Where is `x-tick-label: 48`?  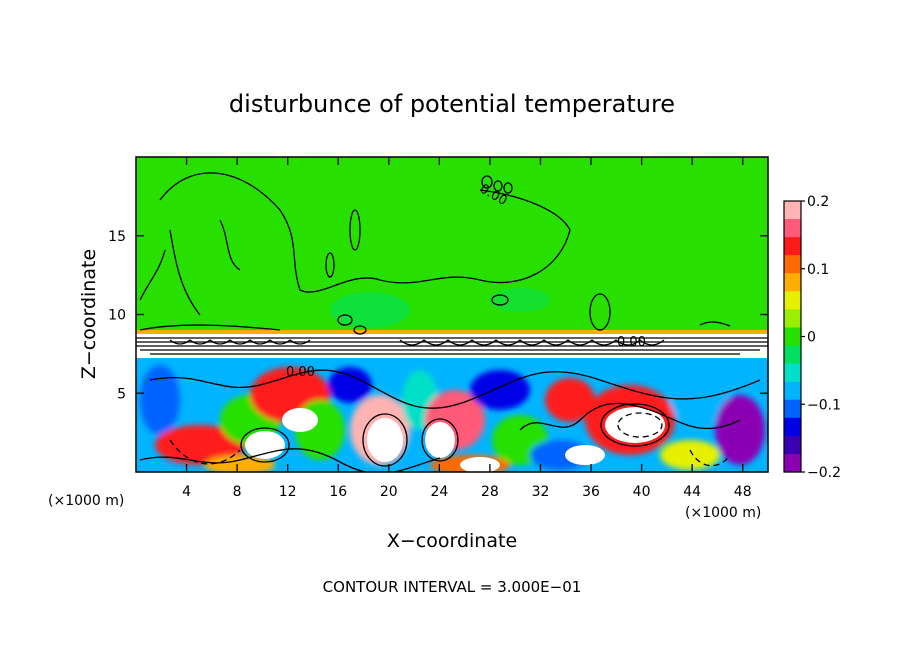 x-tick-label: 48 is located at coordinates (743, 492).